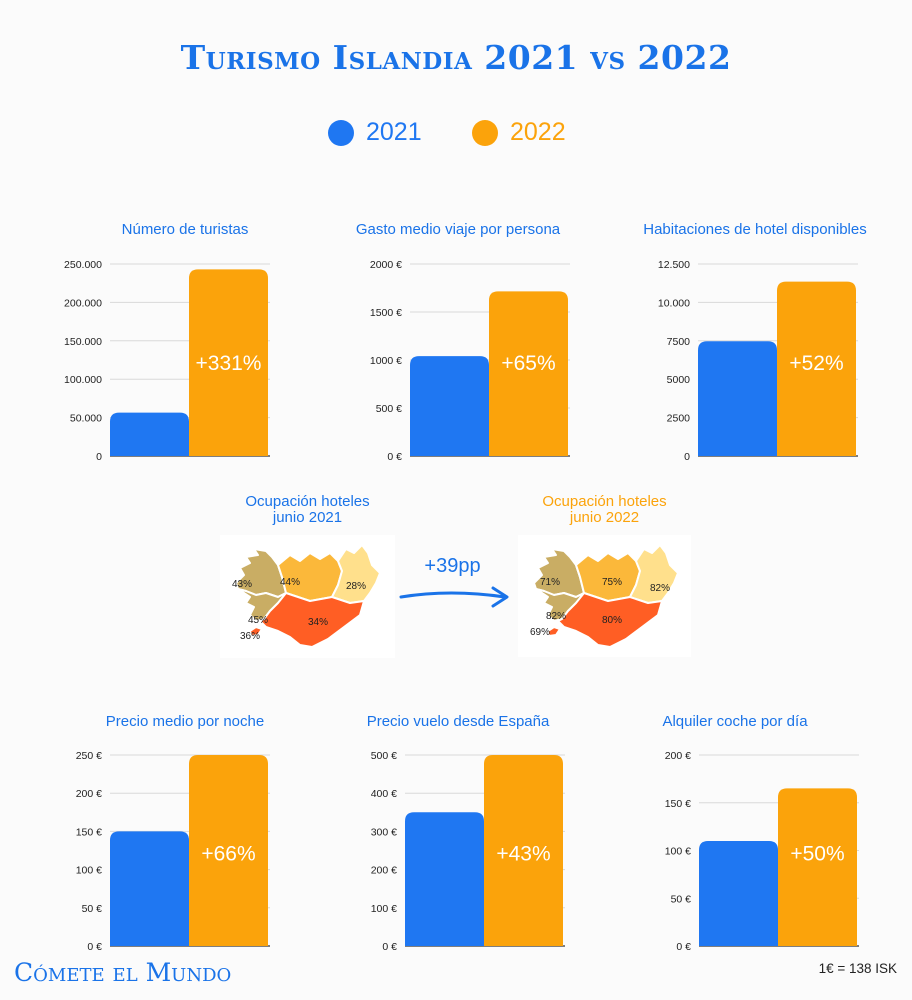 The width and height of the screenshot is (912, 1000). I want to click on y-tick-label: 7500, so click(679, 342).